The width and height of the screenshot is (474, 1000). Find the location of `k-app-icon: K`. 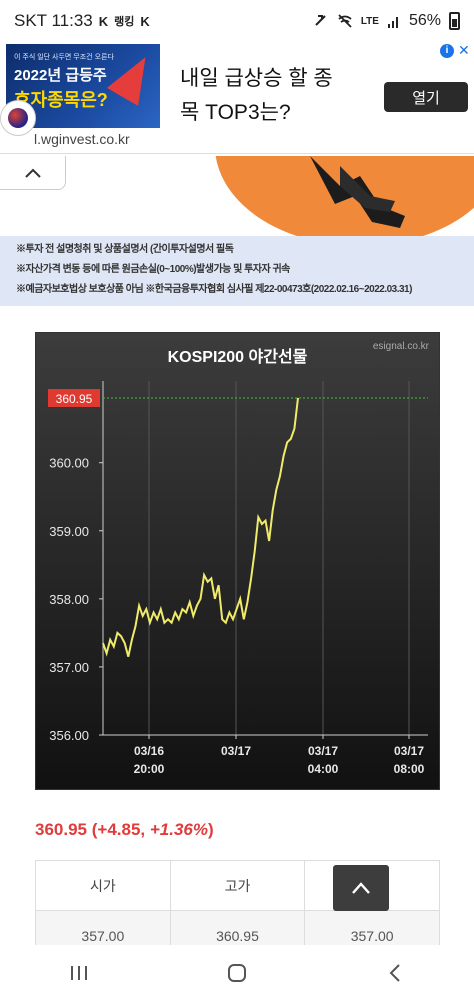

k-app-icon: K is located at coordinates (103, 21).